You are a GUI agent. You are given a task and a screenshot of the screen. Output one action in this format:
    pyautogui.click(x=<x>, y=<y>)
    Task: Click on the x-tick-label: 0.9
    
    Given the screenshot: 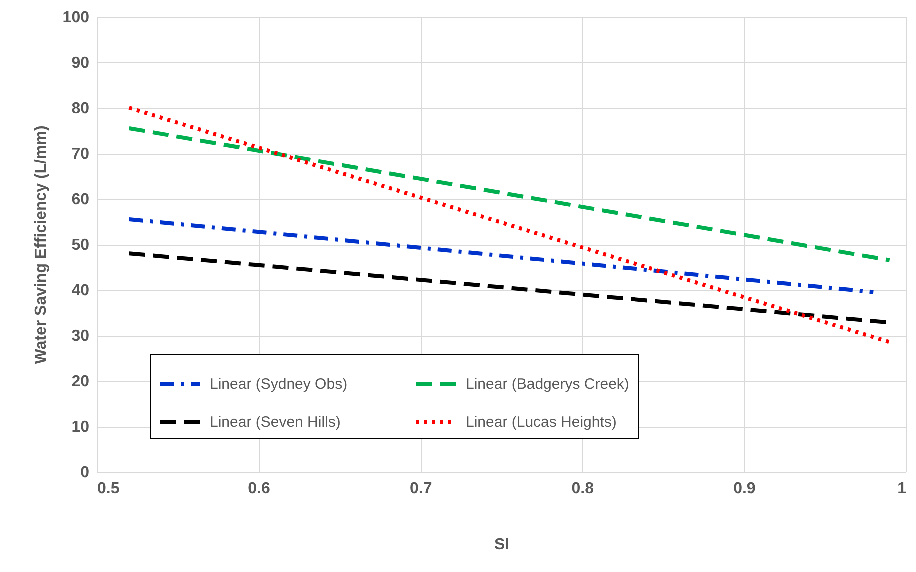 What is the action you would take?
    pyautogui.click(x=745, y=489)
    